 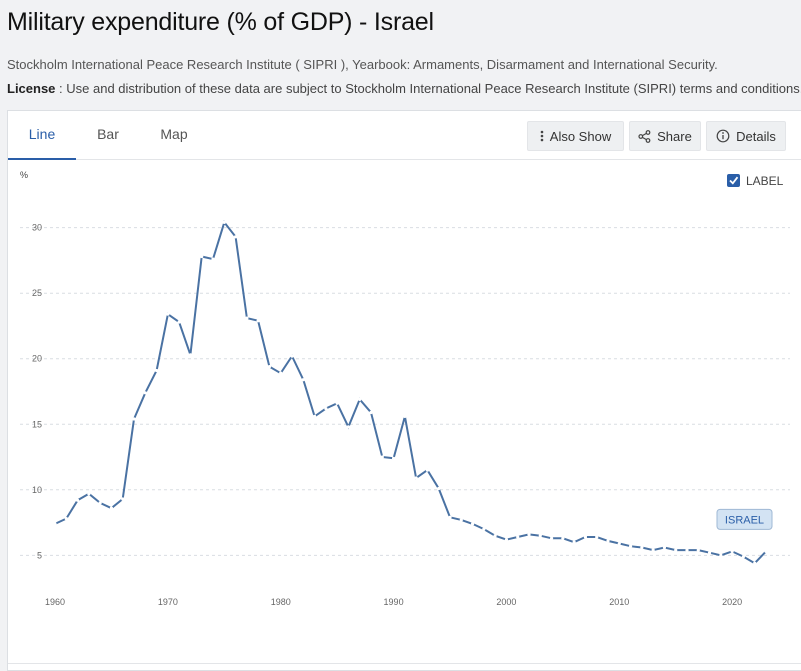 What do you see at coordinates (506, 602) in the screenshot?
I see `x-tick-label: 2000` at bounding box center [506, 602].